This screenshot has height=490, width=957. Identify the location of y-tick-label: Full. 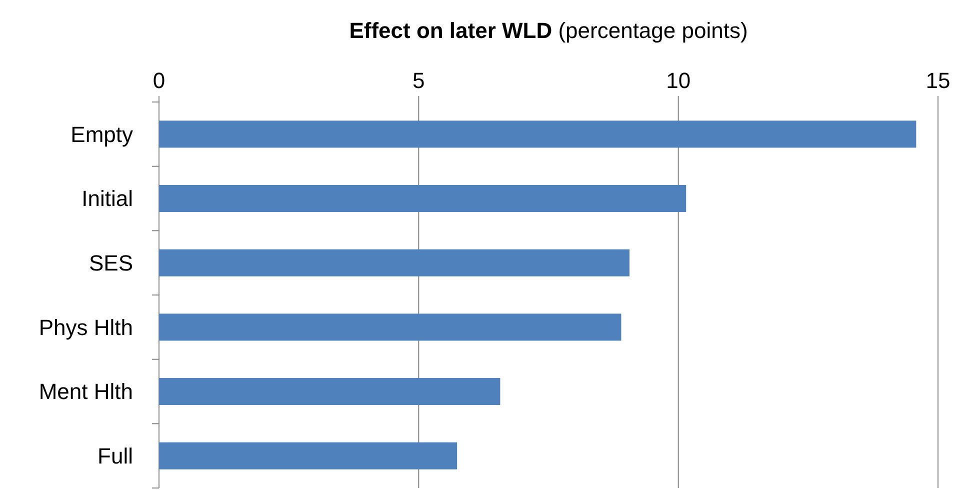
(115, 456).